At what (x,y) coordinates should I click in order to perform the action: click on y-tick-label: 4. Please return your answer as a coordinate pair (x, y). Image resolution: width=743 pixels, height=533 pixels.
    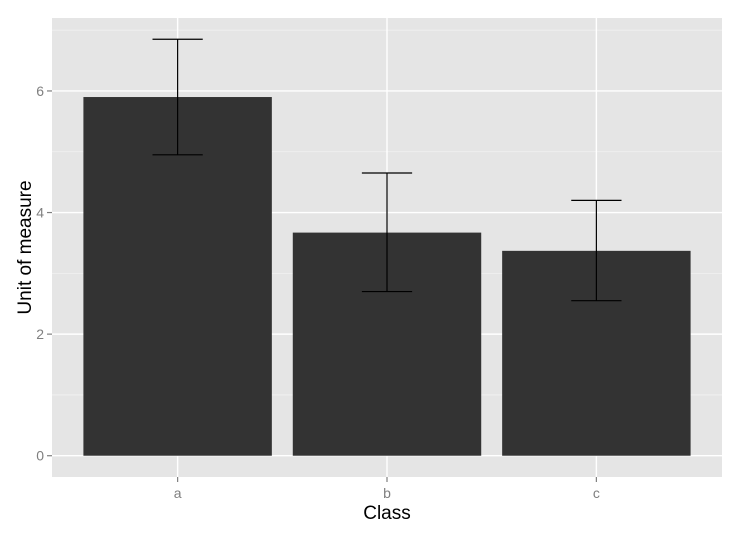
    Looking at the image, I should click on (40, 213).